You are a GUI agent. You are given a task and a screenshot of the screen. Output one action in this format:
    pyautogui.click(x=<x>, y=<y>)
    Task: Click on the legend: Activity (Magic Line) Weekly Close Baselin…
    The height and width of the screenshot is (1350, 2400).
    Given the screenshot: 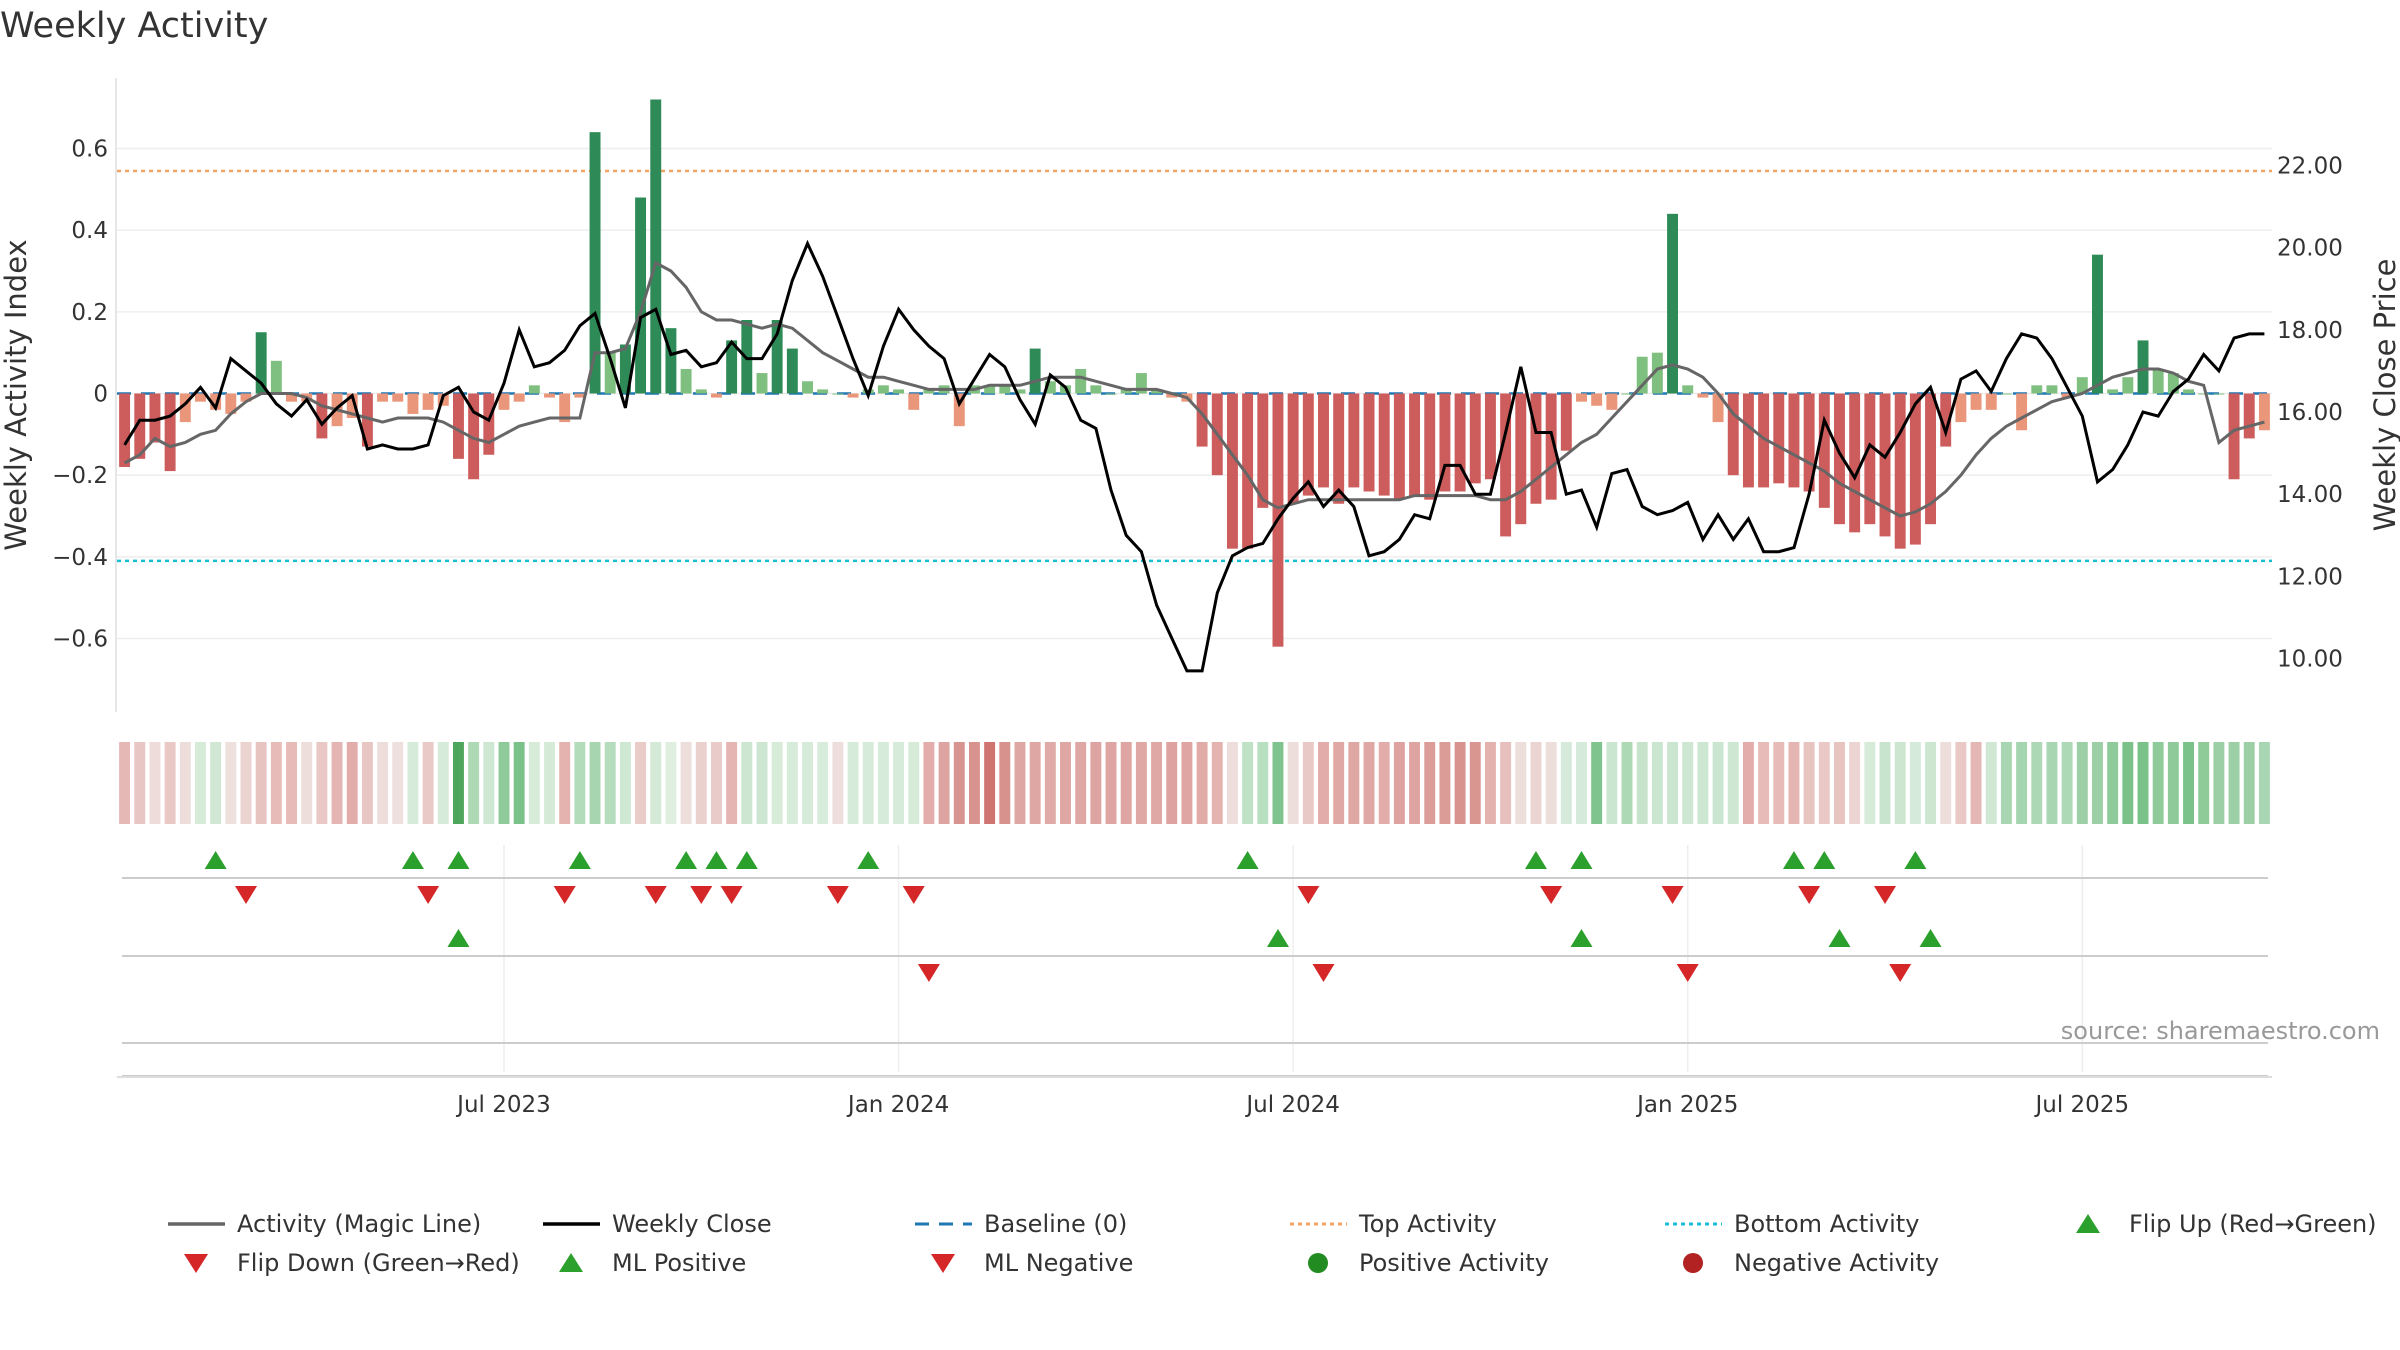 What is the action you would take?
    pyautogui.click(x=1272, y=1243)
    